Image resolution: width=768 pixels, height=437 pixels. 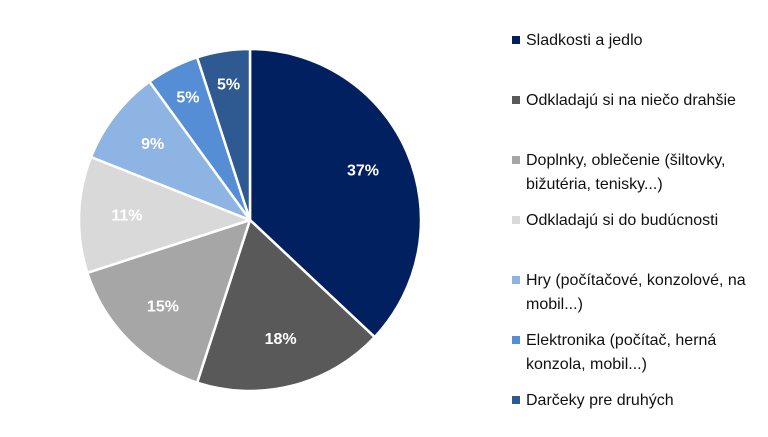 I want to click on pie-slice-darceky-pre-druhych, so click(x=223, y=134).